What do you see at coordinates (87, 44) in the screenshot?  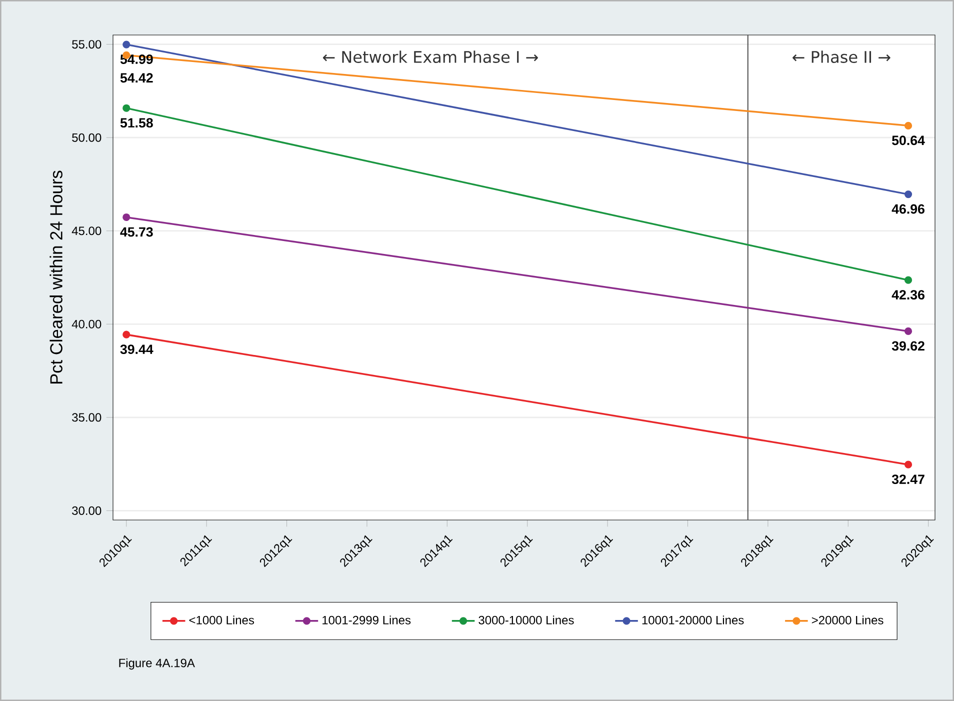 I see `y-tick-label: 55.00` at bounding box center [87, 44].